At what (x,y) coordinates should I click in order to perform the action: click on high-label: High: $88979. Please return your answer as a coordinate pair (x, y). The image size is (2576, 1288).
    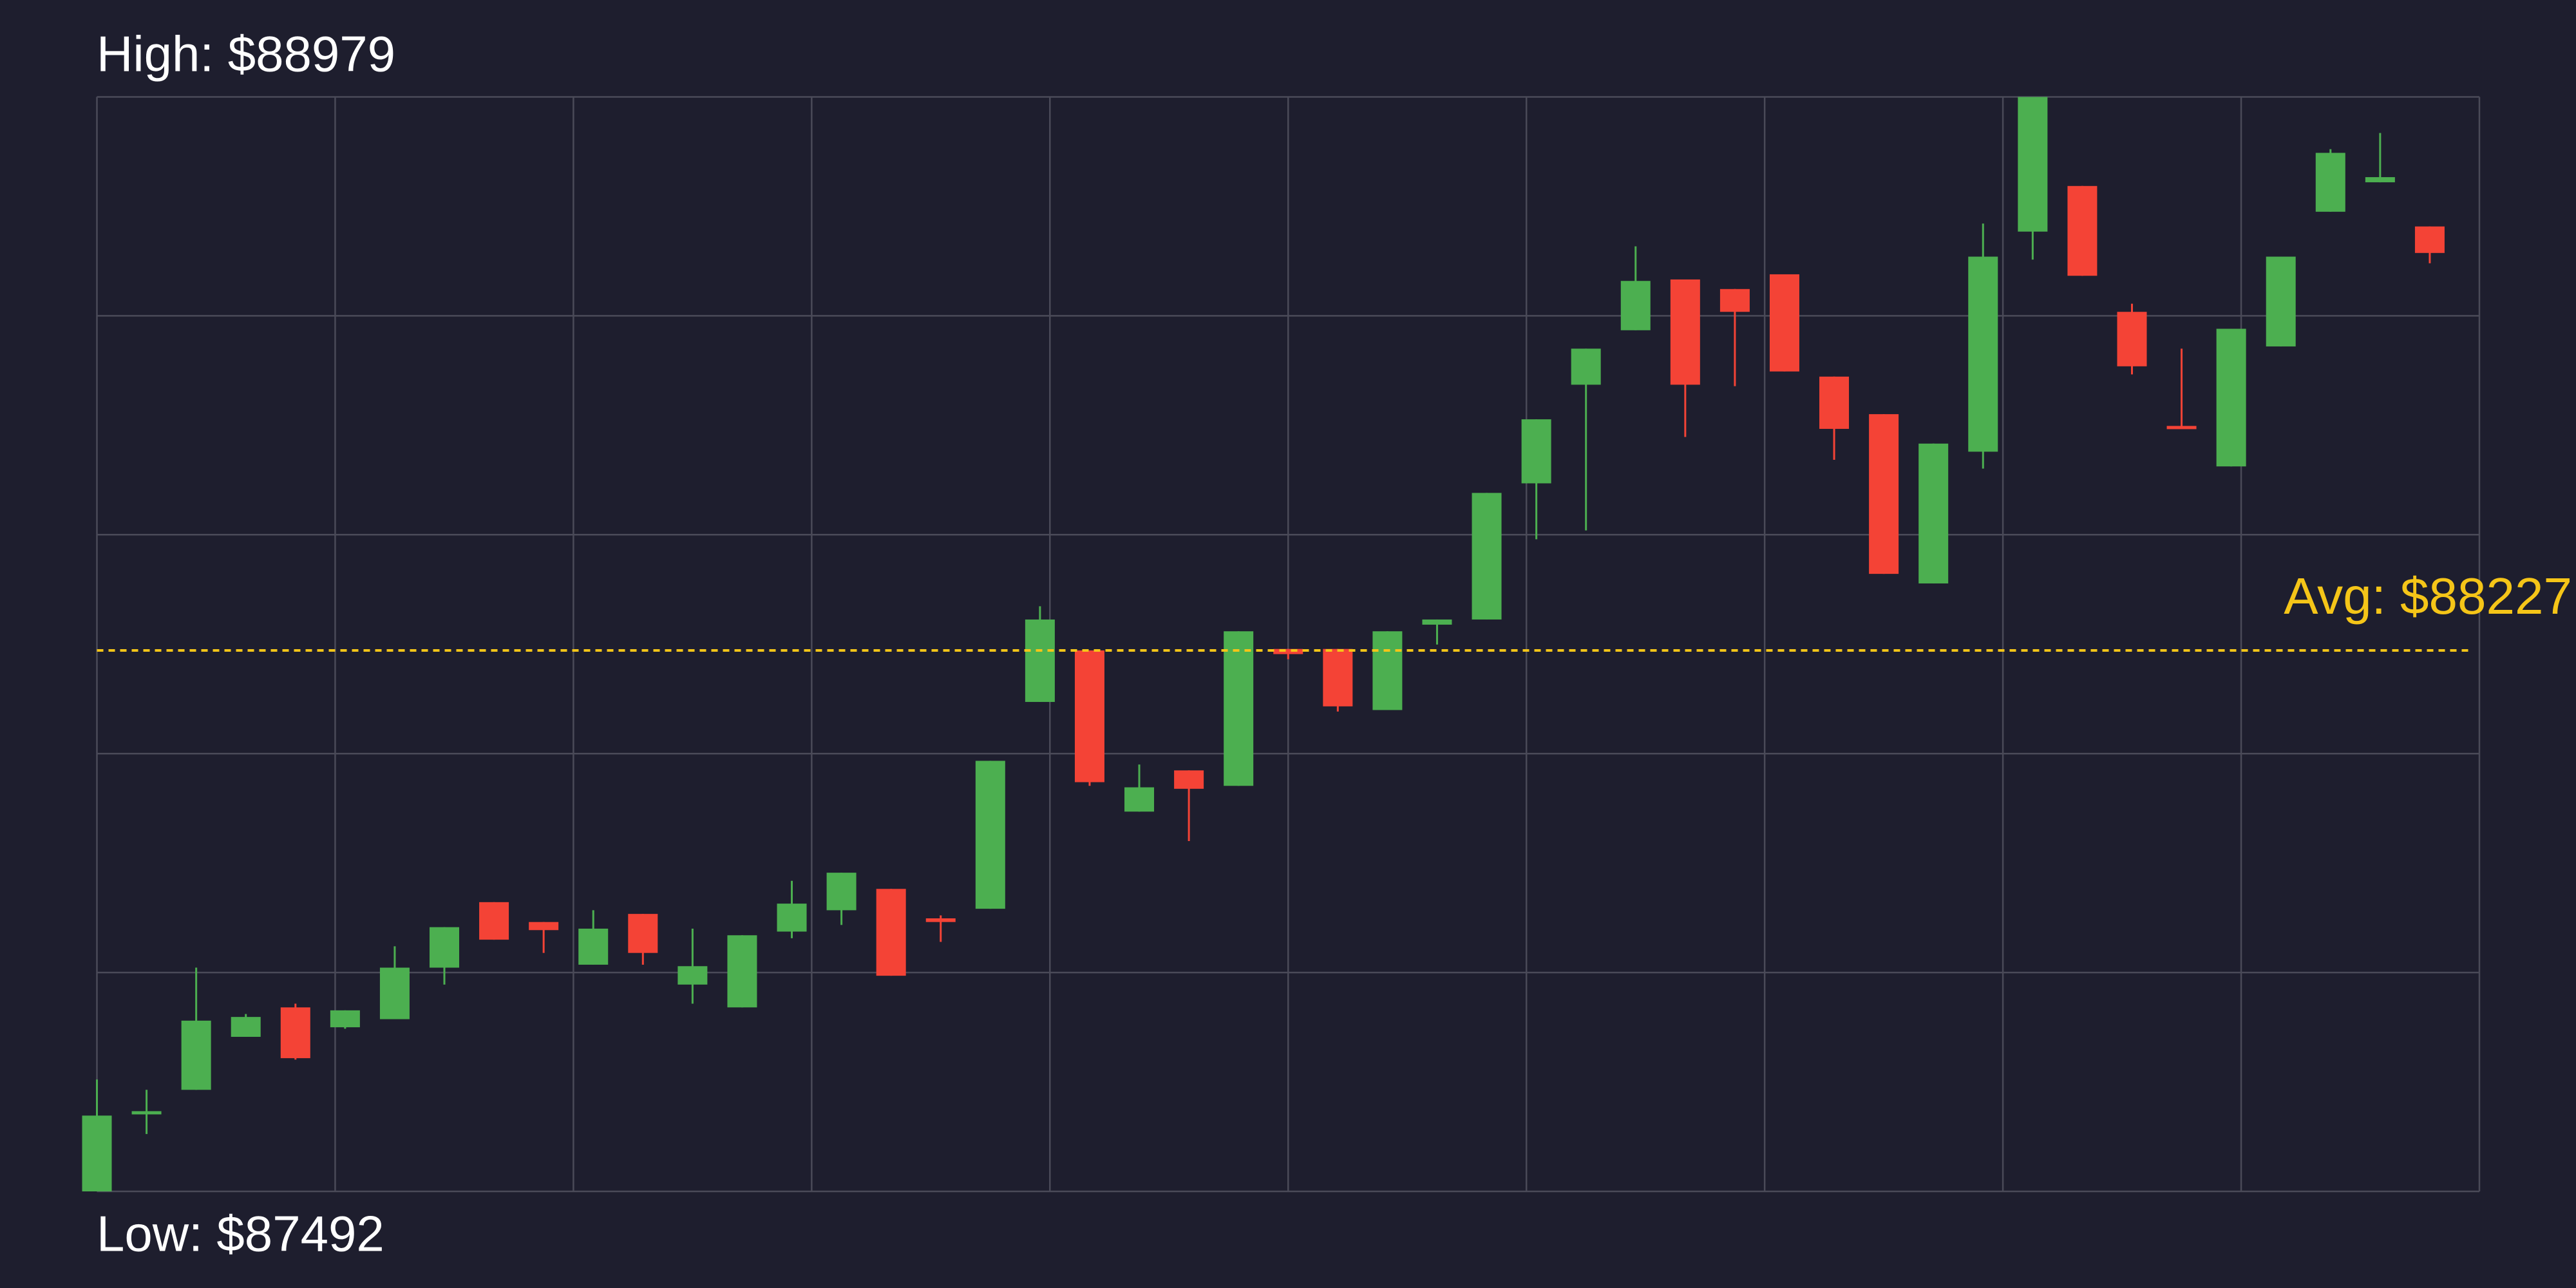
    Looking at the image, I should click on (246, 54).